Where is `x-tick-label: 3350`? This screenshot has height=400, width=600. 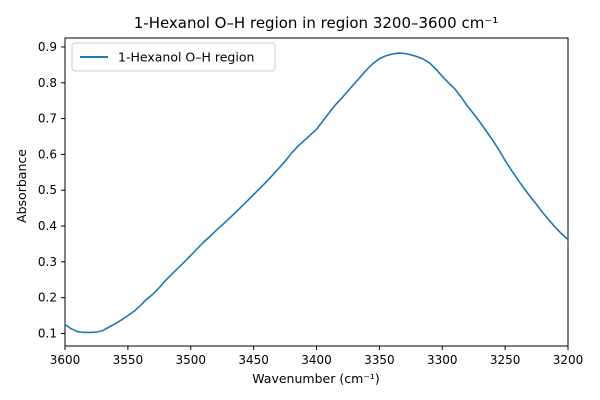 x-tick-label: 3350 is located at coordinates (379, 360).